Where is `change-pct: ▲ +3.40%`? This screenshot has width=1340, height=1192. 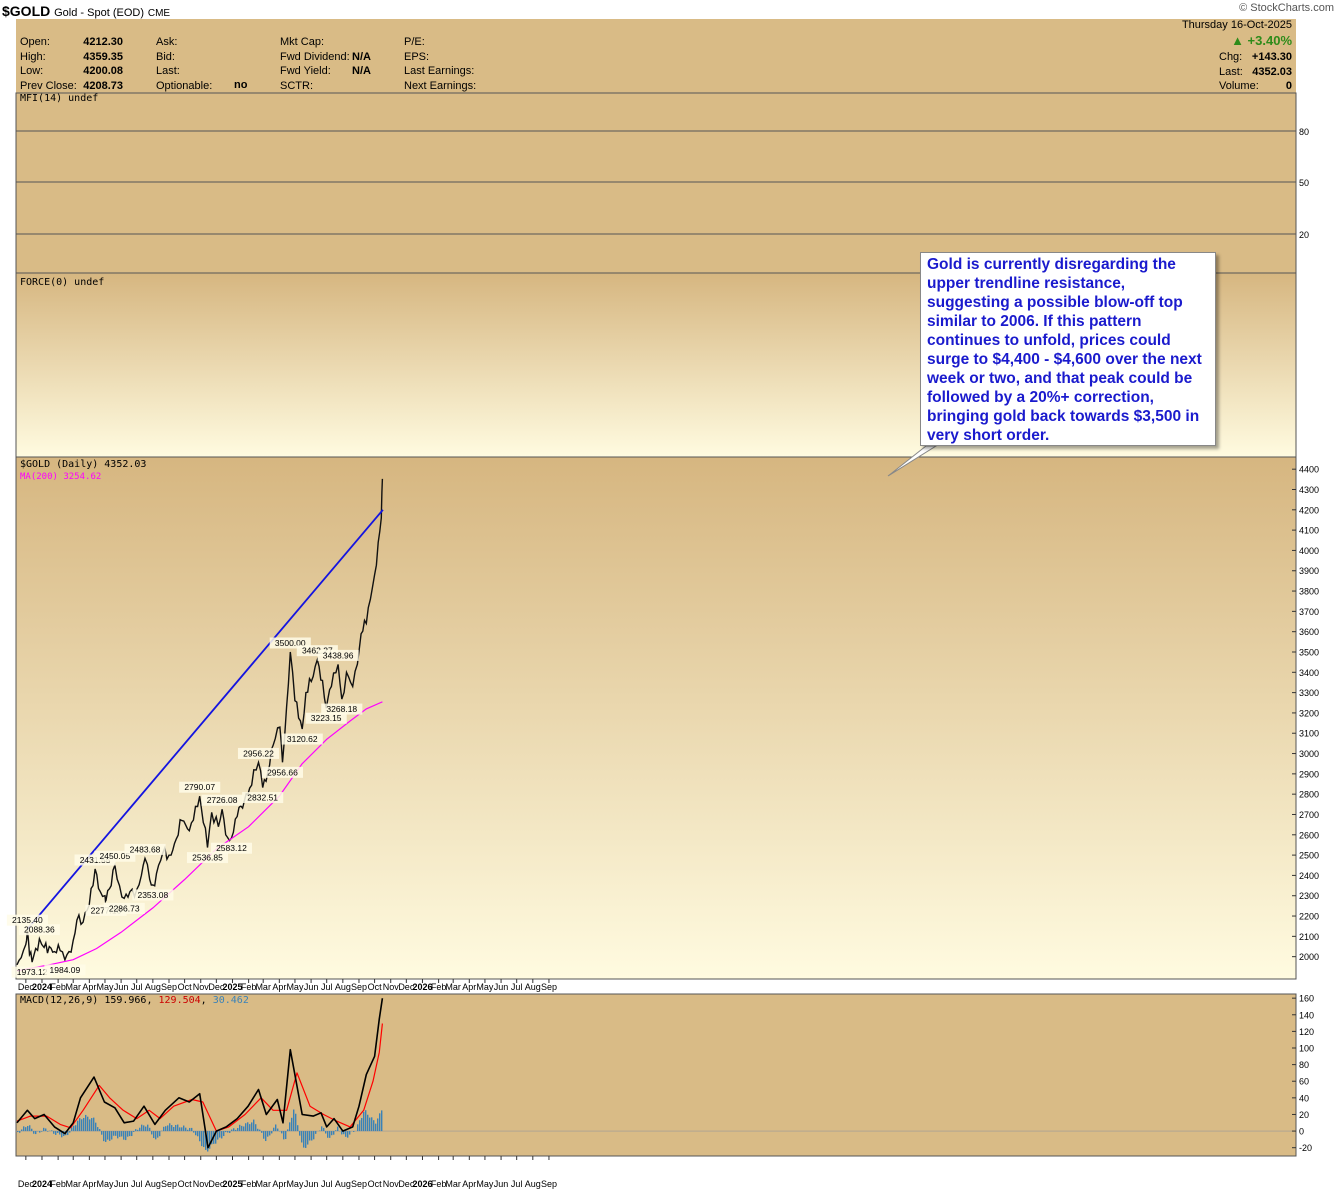 change-pct: ▲ +3.40% is located at coordinates (1261, 40).